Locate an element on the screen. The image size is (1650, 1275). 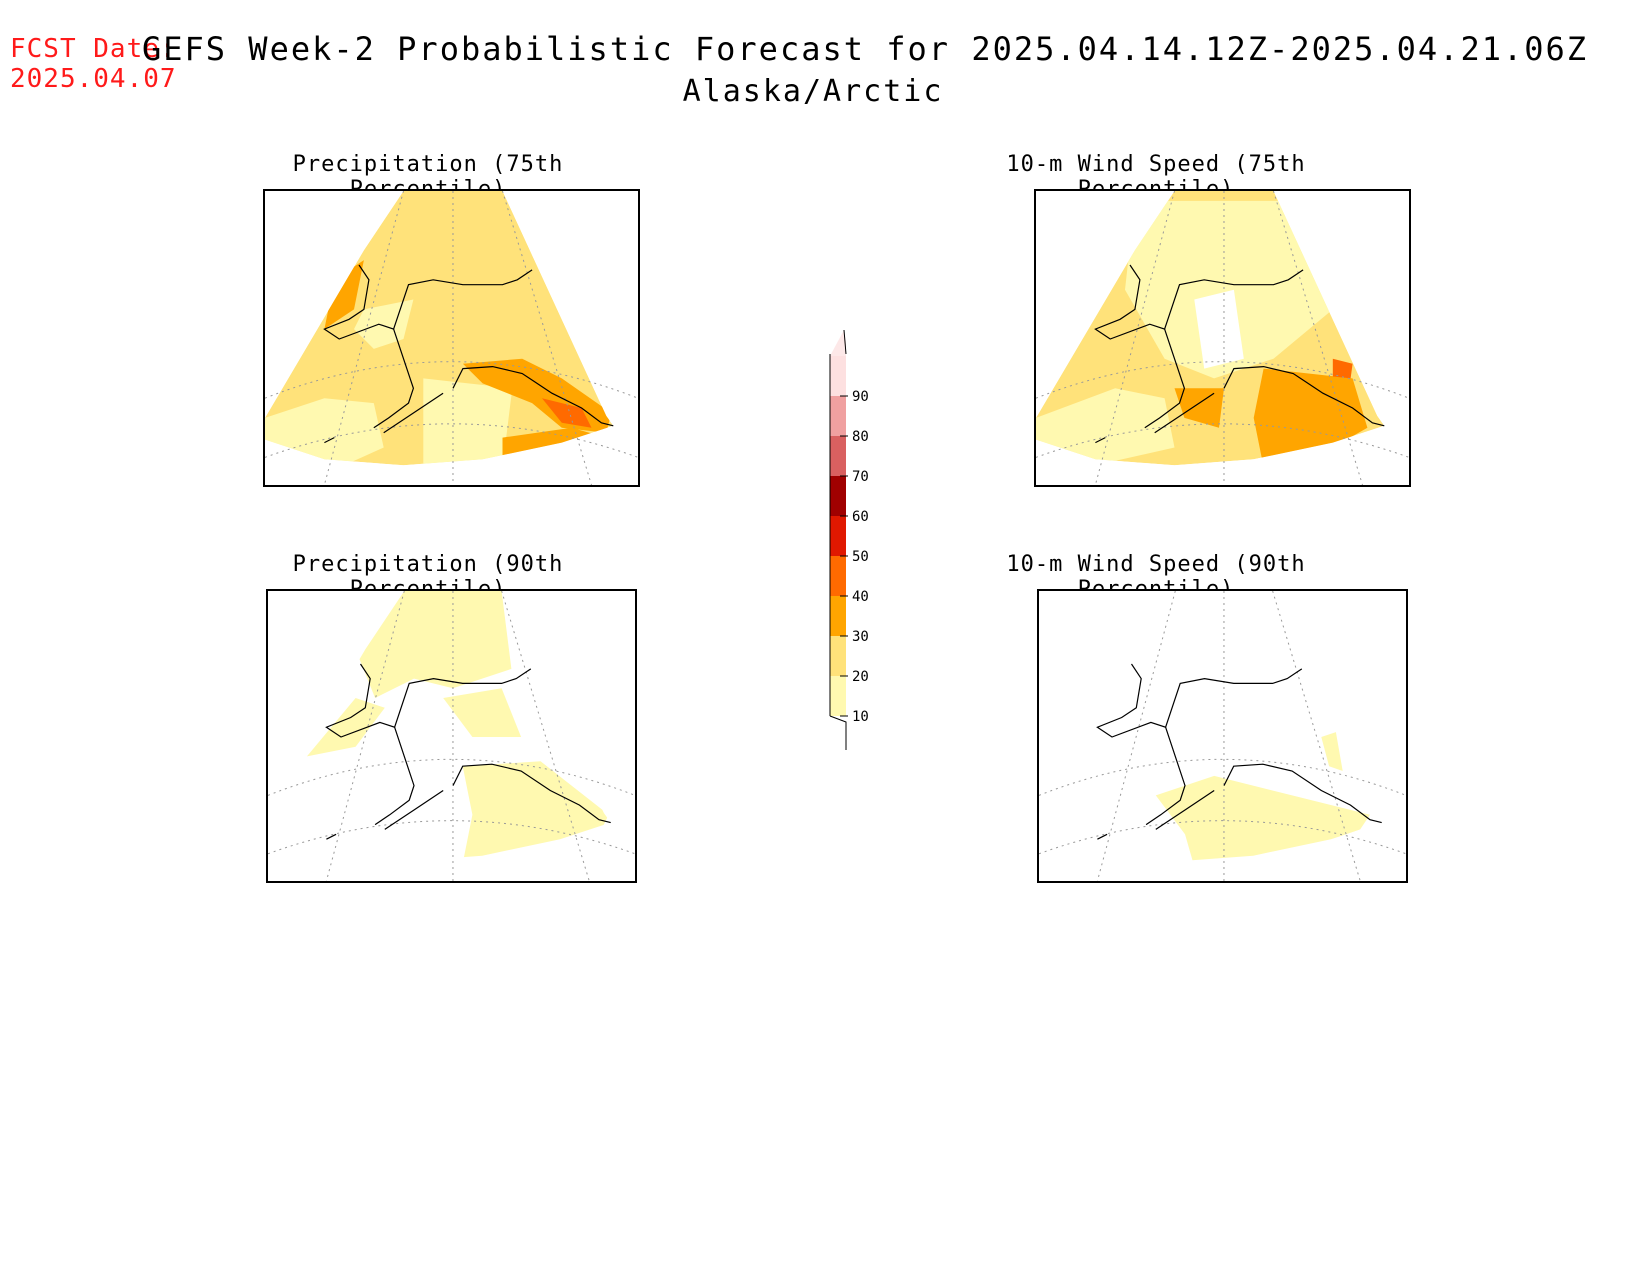
legend-tick-label: 50 is located at coordinates (860, 557).